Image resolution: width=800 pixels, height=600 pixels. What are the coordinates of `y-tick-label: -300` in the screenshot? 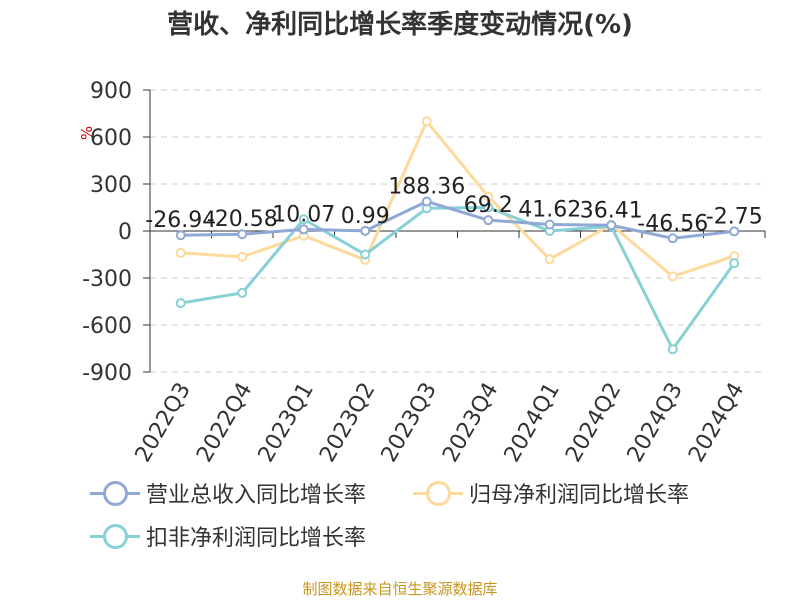 It's located at (107, 279).